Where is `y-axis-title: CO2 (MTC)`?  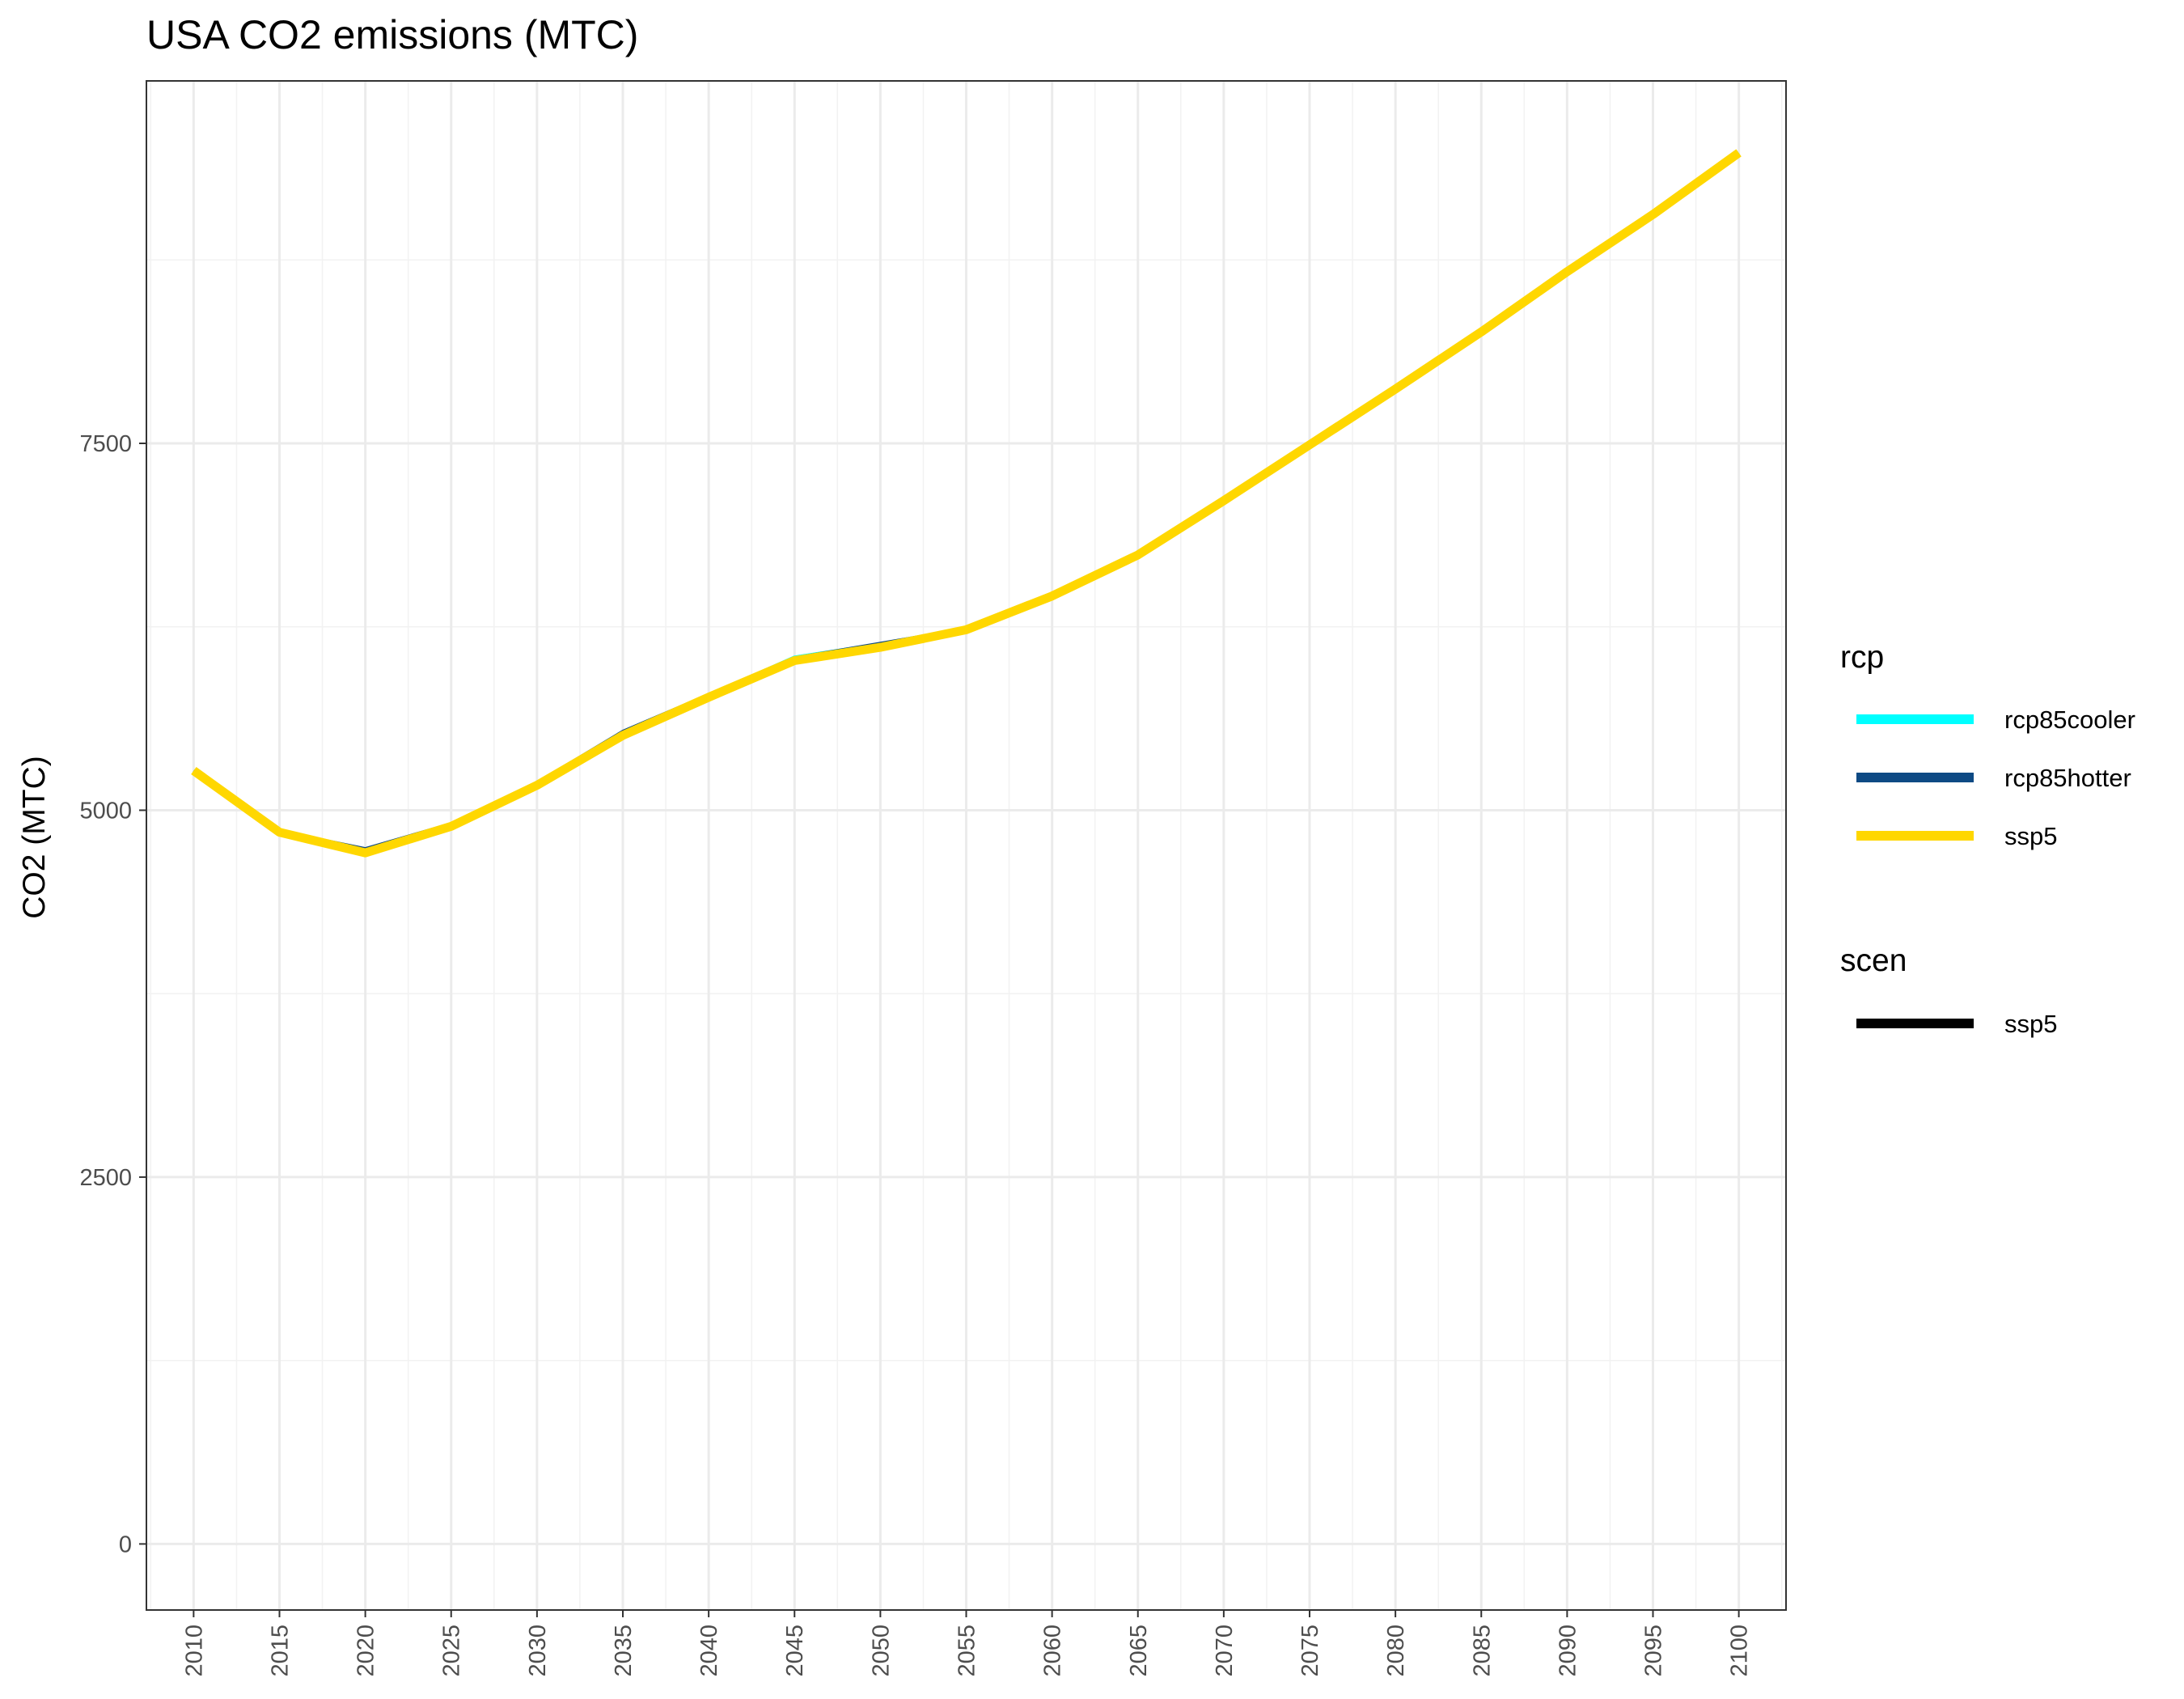 y-axis-title: CO2 (MTC) is located at coordinates (34, 837).